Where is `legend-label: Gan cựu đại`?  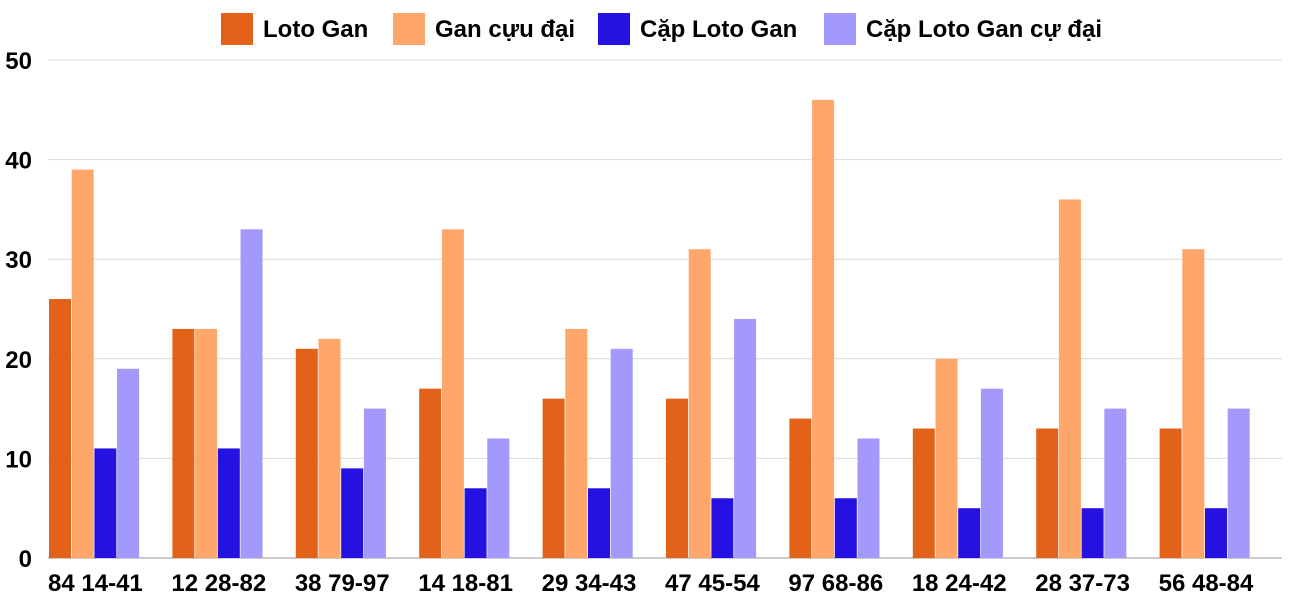 legend-label: Gan cựu đại is located at coordinates (505, 29).